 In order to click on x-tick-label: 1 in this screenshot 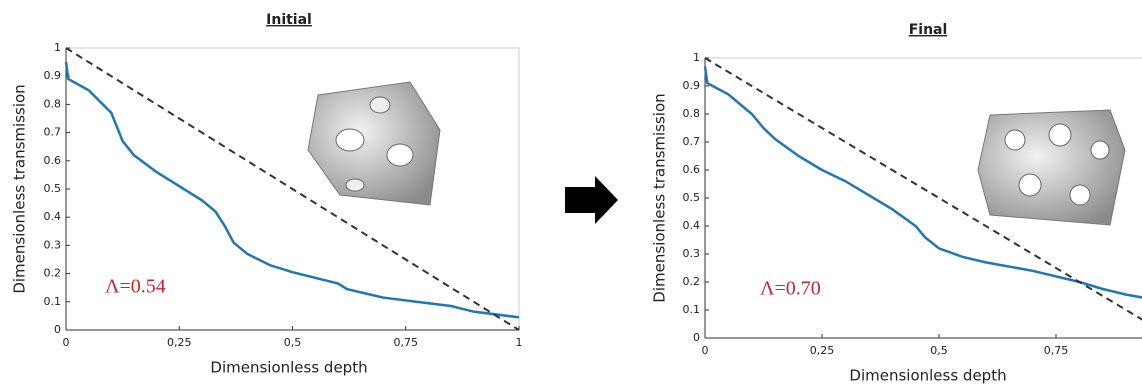, I will do `click(519, 342)`.